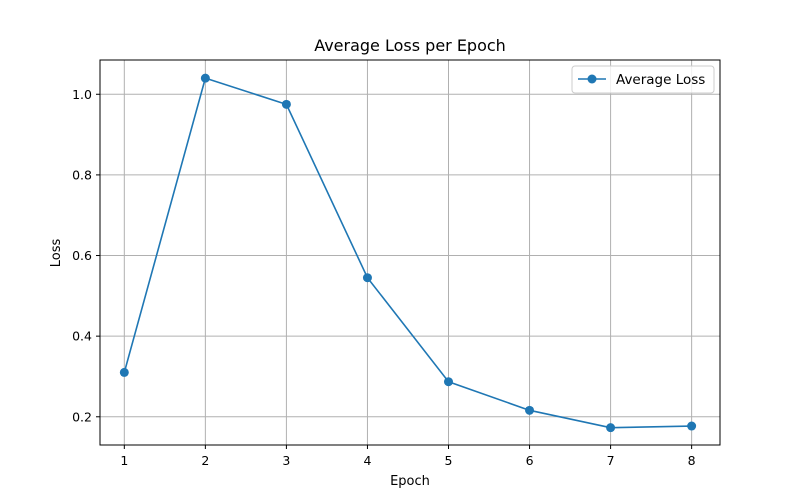 Image resolution: width=800 pixels, height=500 pixels. I want to click on chart-title: Average Loss per Epoch, so click(410, 45).